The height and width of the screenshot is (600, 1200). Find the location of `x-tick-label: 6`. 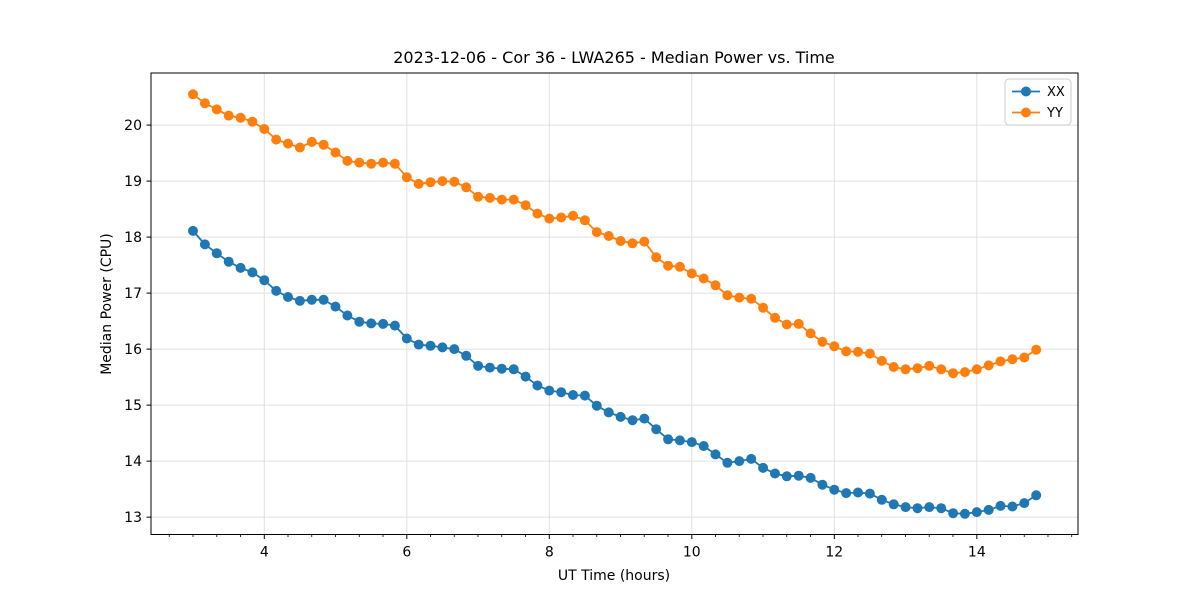

x-tick-label: 6 is located at coordinates (406, 553).